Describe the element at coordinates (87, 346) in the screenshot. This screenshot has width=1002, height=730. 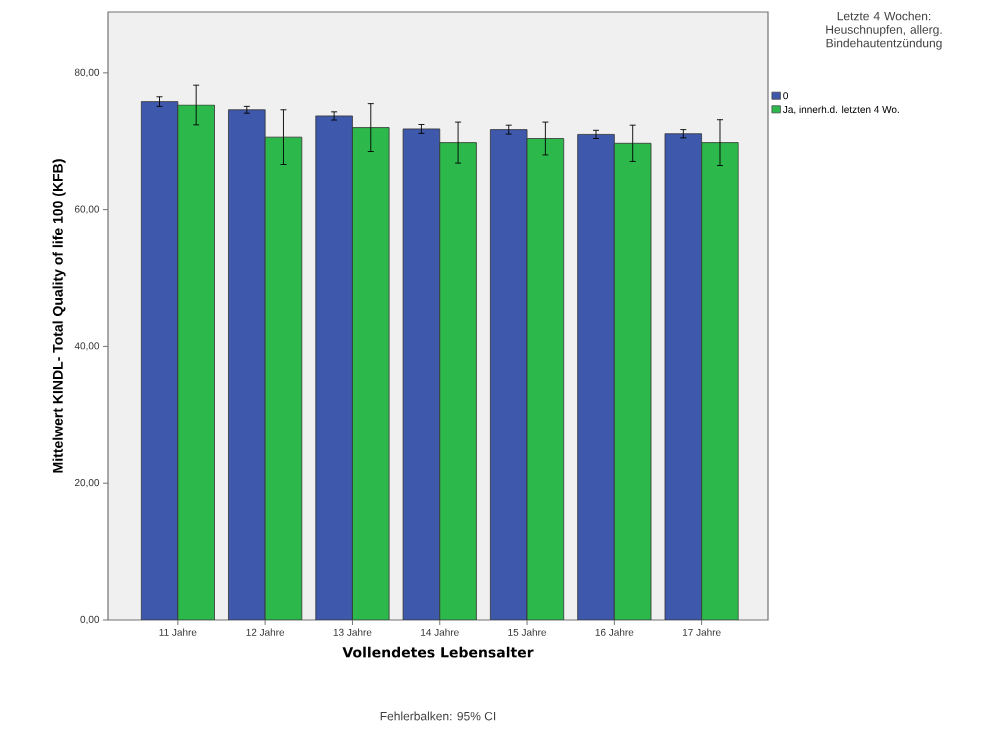
I see `y-tick-label: 40,00` at that location.